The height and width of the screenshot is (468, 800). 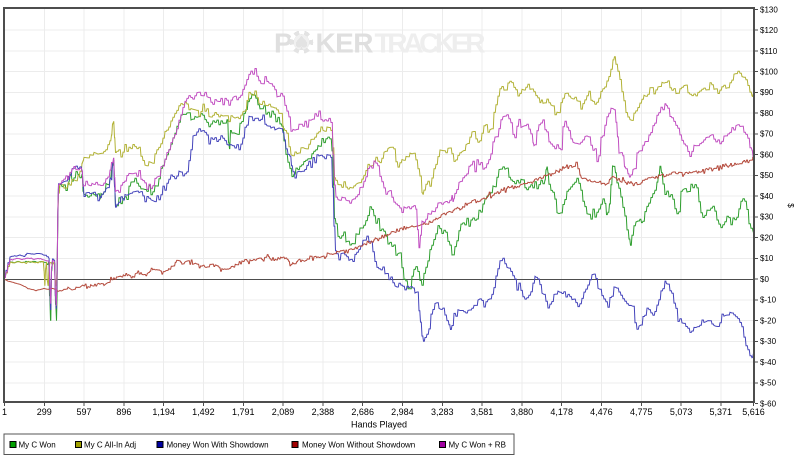 I want to click on svg-text: 597, so click(x=83, y=412).